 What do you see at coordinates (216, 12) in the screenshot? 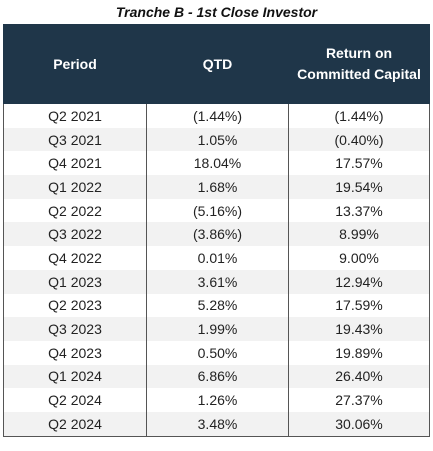
I see `table-title: Tranche B - 1st Close Investor` at bounding box center [216, 12].